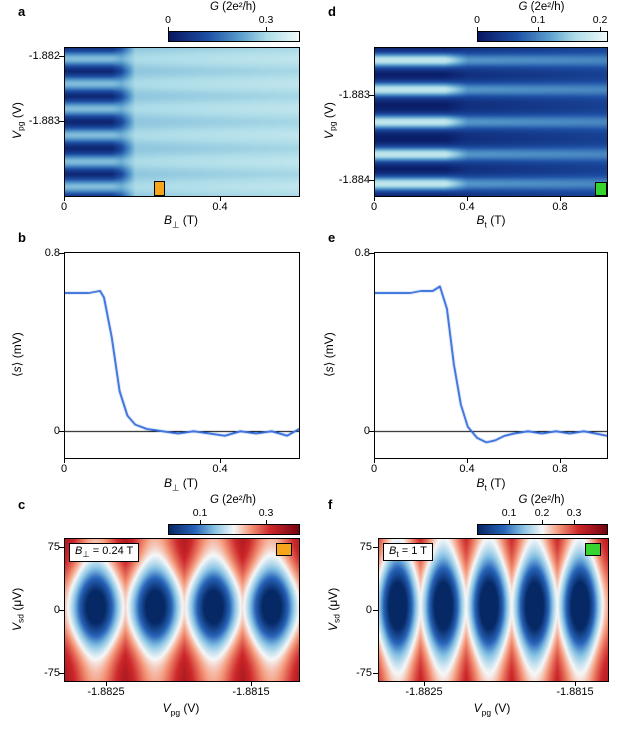 The width and height of the screenshot is (623, 736). What do you see at coordinates (364, 673) in the screenshot?
I see `panel-f-ytick: -75` at bounding box center [364, 673].